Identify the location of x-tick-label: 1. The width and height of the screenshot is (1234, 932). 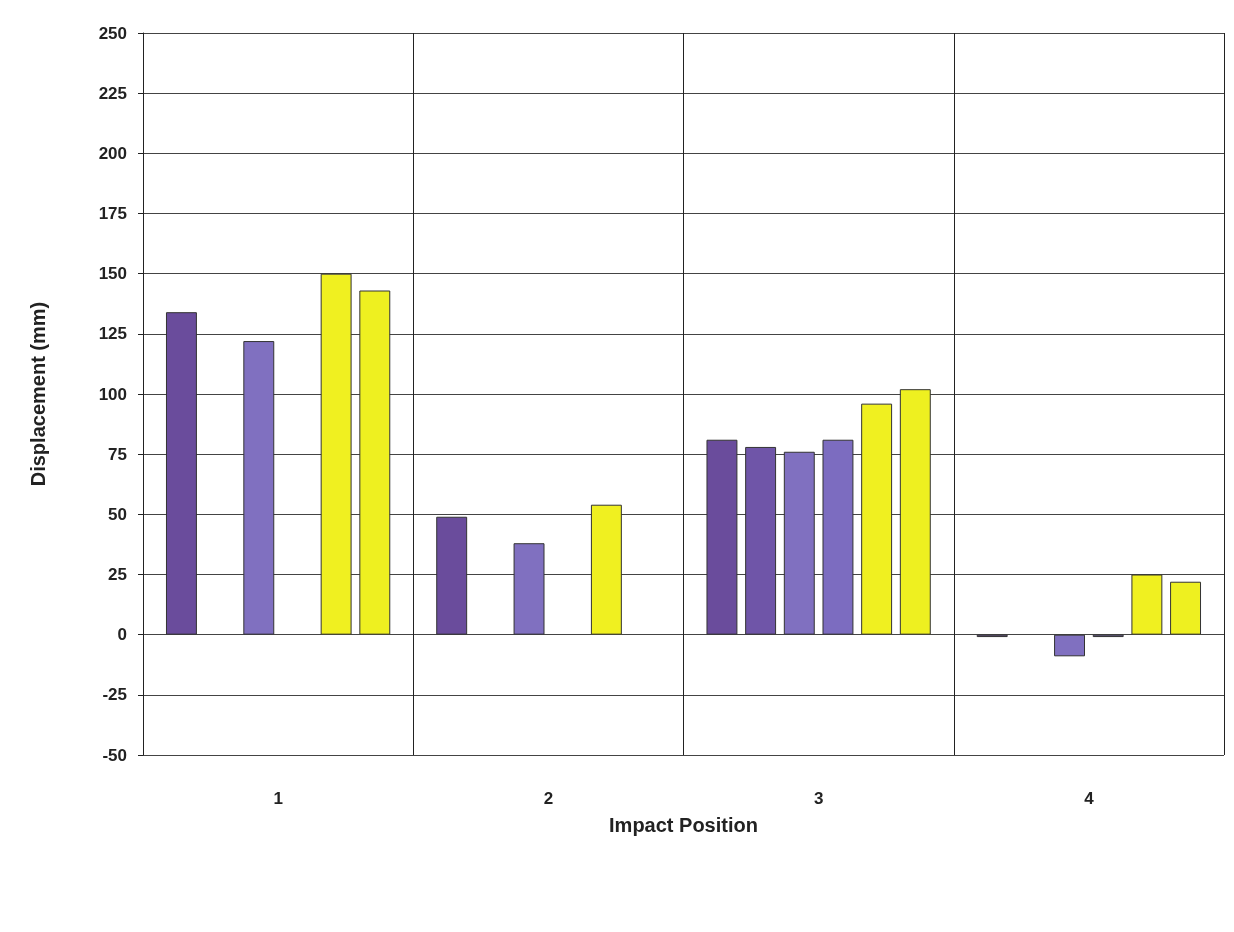
(278, 798).